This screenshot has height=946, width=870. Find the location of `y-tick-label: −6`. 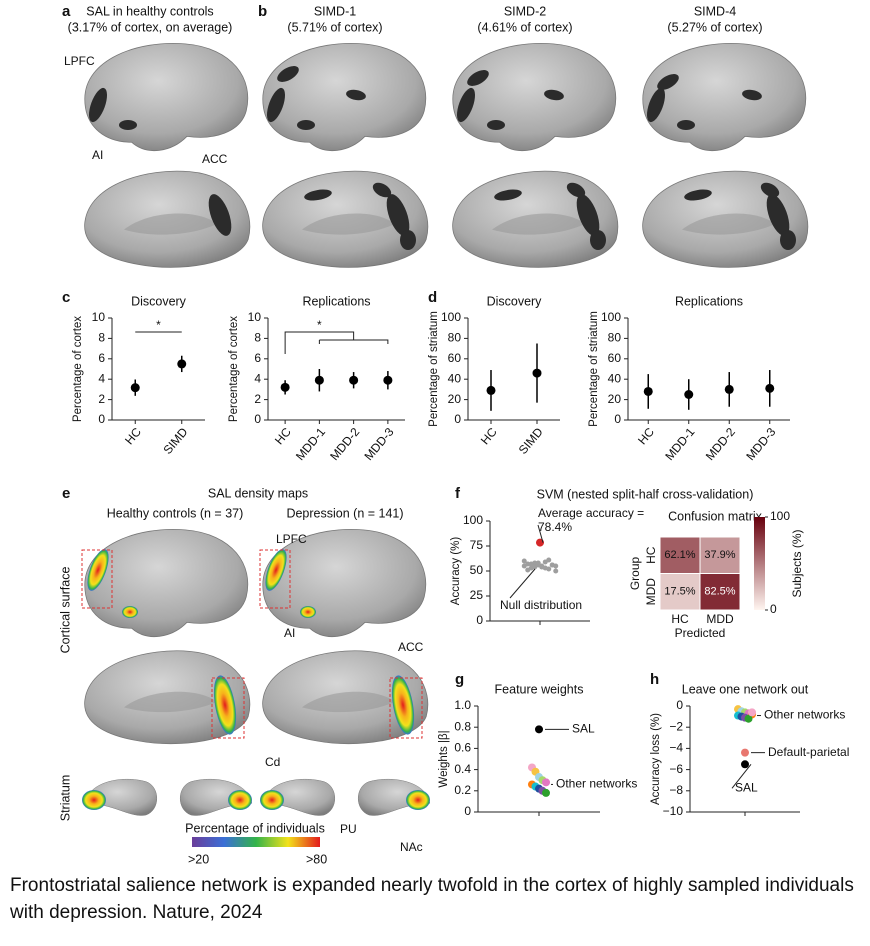

y-tick-label: −6 is located at coordinates (676, 769).